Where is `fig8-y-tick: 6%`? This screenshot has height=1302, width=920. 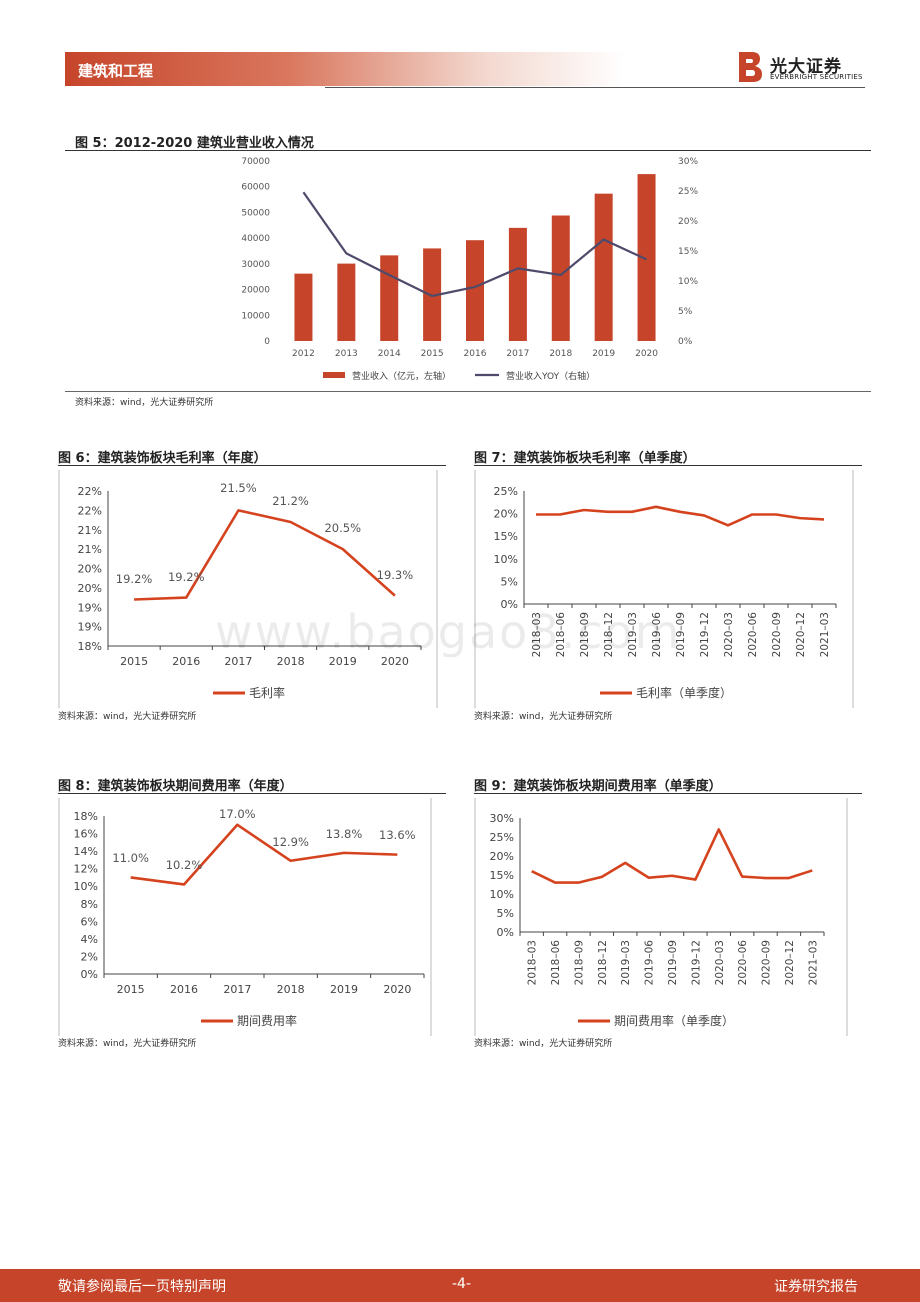
fig8-y-tick: 6% is located at coordinates (89, 921).